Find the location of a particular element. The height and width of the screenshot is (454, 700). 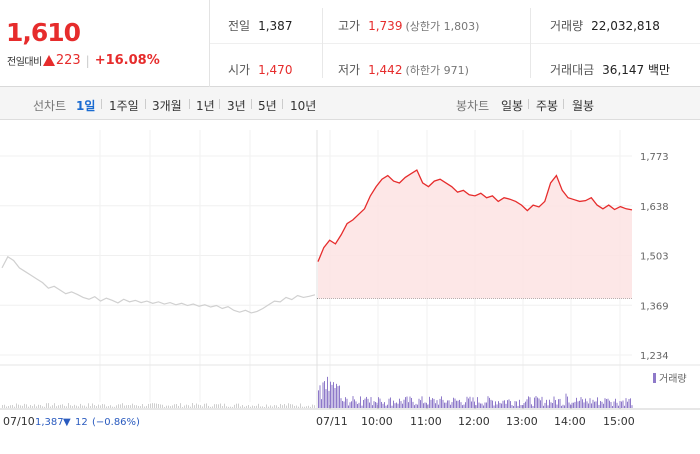

candle-chart-label: 봉차트 is located at coordinates (473, 106).